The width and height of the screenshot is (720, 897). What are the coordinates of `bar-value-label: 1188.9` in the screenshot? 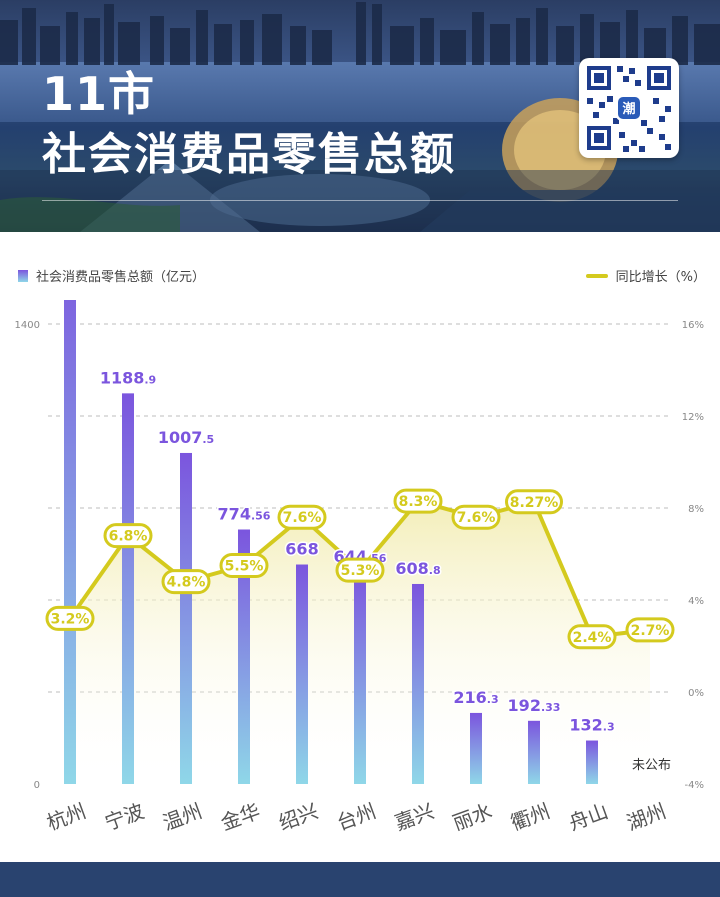 It's located at (128, 377).